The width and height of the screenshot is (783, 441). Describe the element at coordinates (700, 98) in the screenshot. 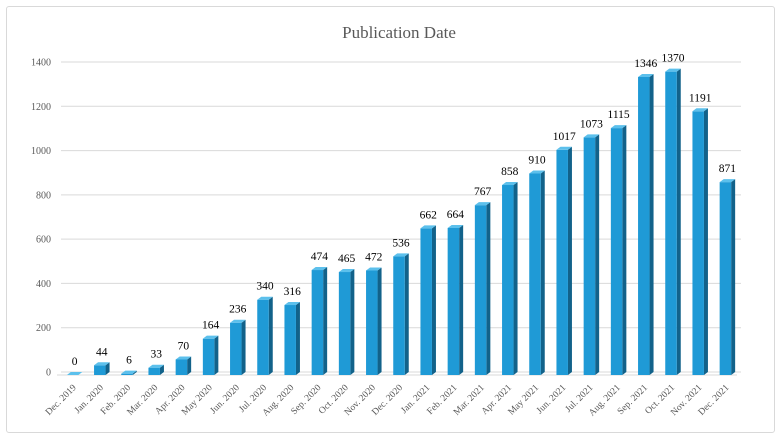

I see `data-label: 1191` at that location.